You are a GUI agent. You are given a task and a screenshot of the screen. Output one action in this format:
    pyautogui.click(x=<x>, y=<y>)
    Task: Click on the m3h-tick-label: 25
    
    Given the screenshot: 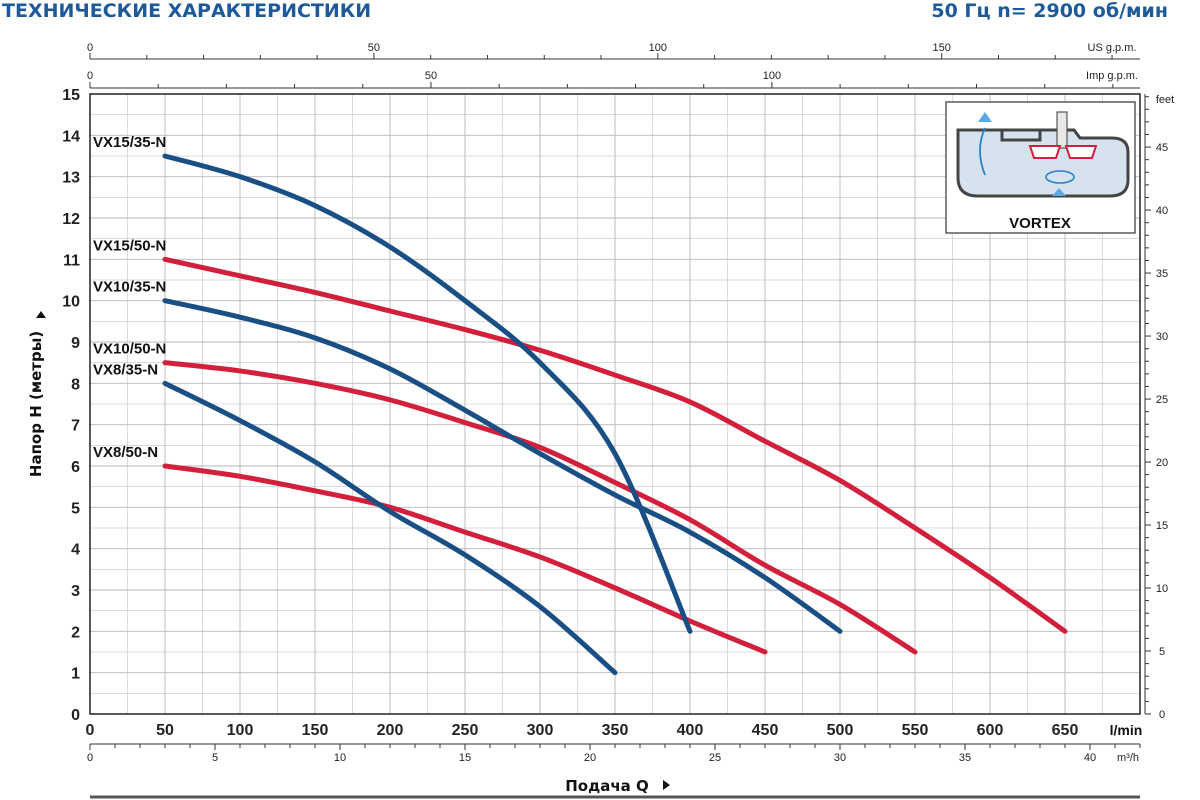 What is the action you would take?
    pyautogui.click(x=715, y=758)
    